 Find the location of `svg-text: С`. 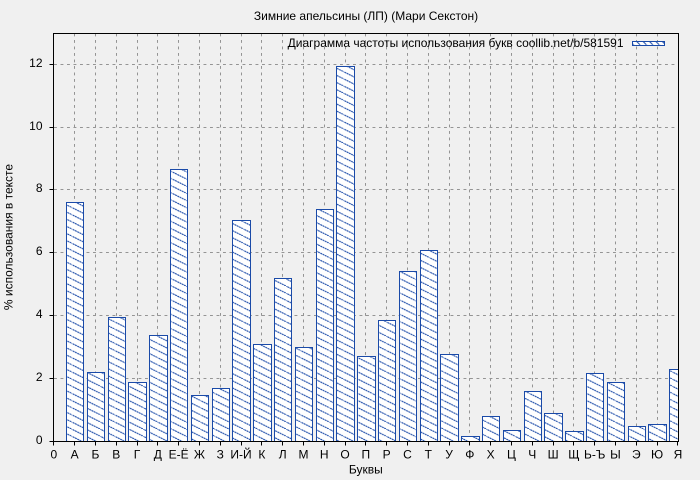

svg-text: С is located at coordinates (407, 455).